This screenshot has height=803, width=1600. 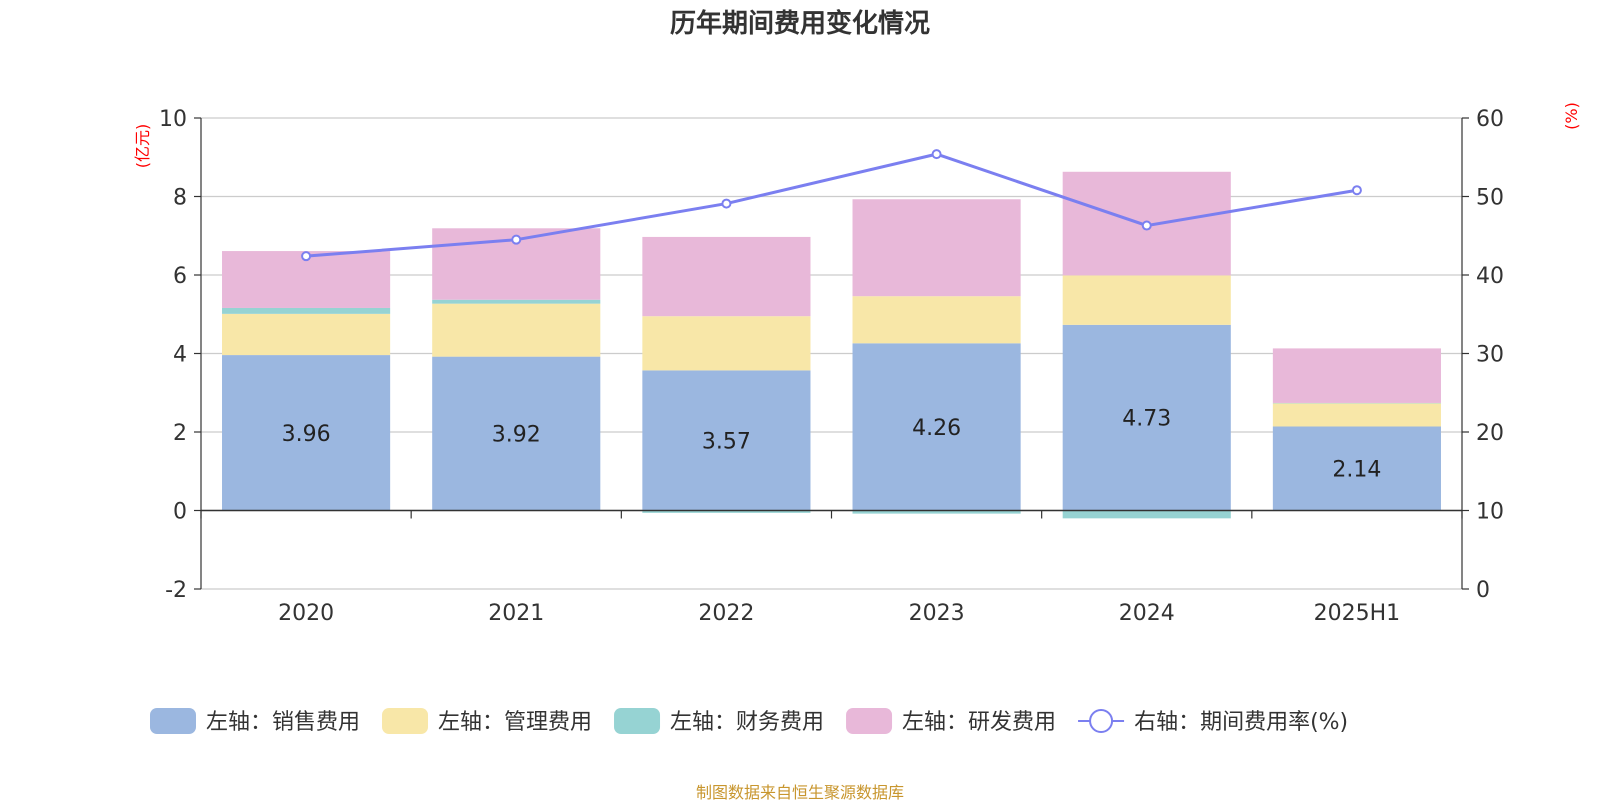 I want to click on legend-swatch-marker, so click(x=1101, y=721).